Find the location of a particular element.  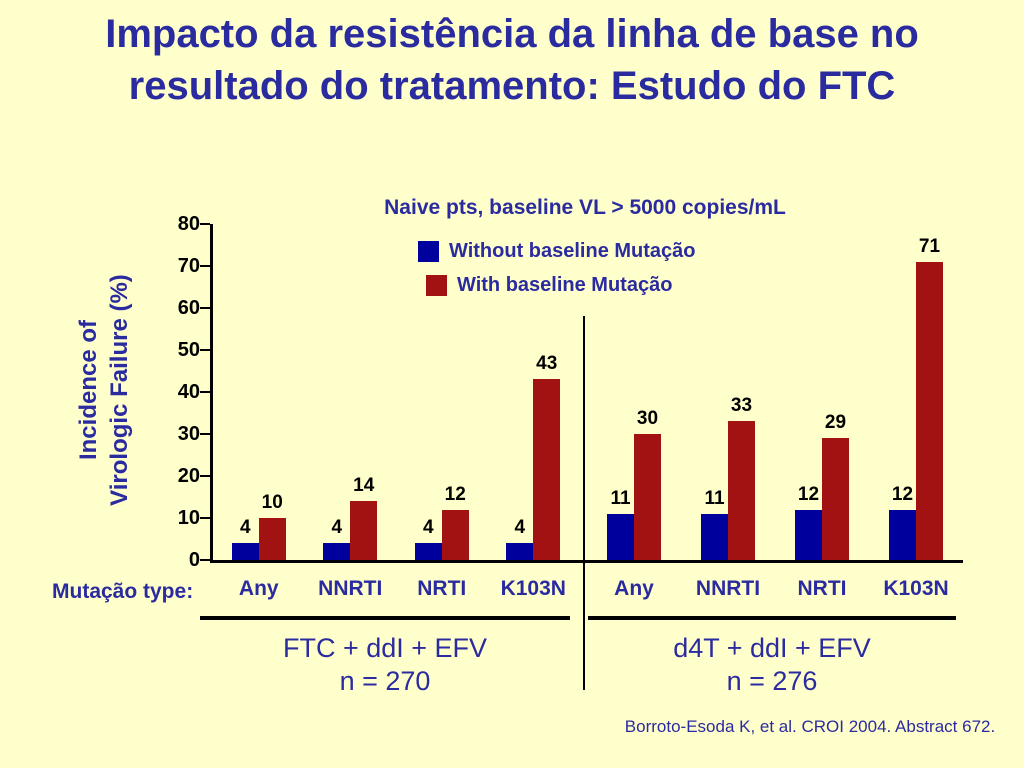

y-tick-label: 30 is located at coordinates (188, 434).